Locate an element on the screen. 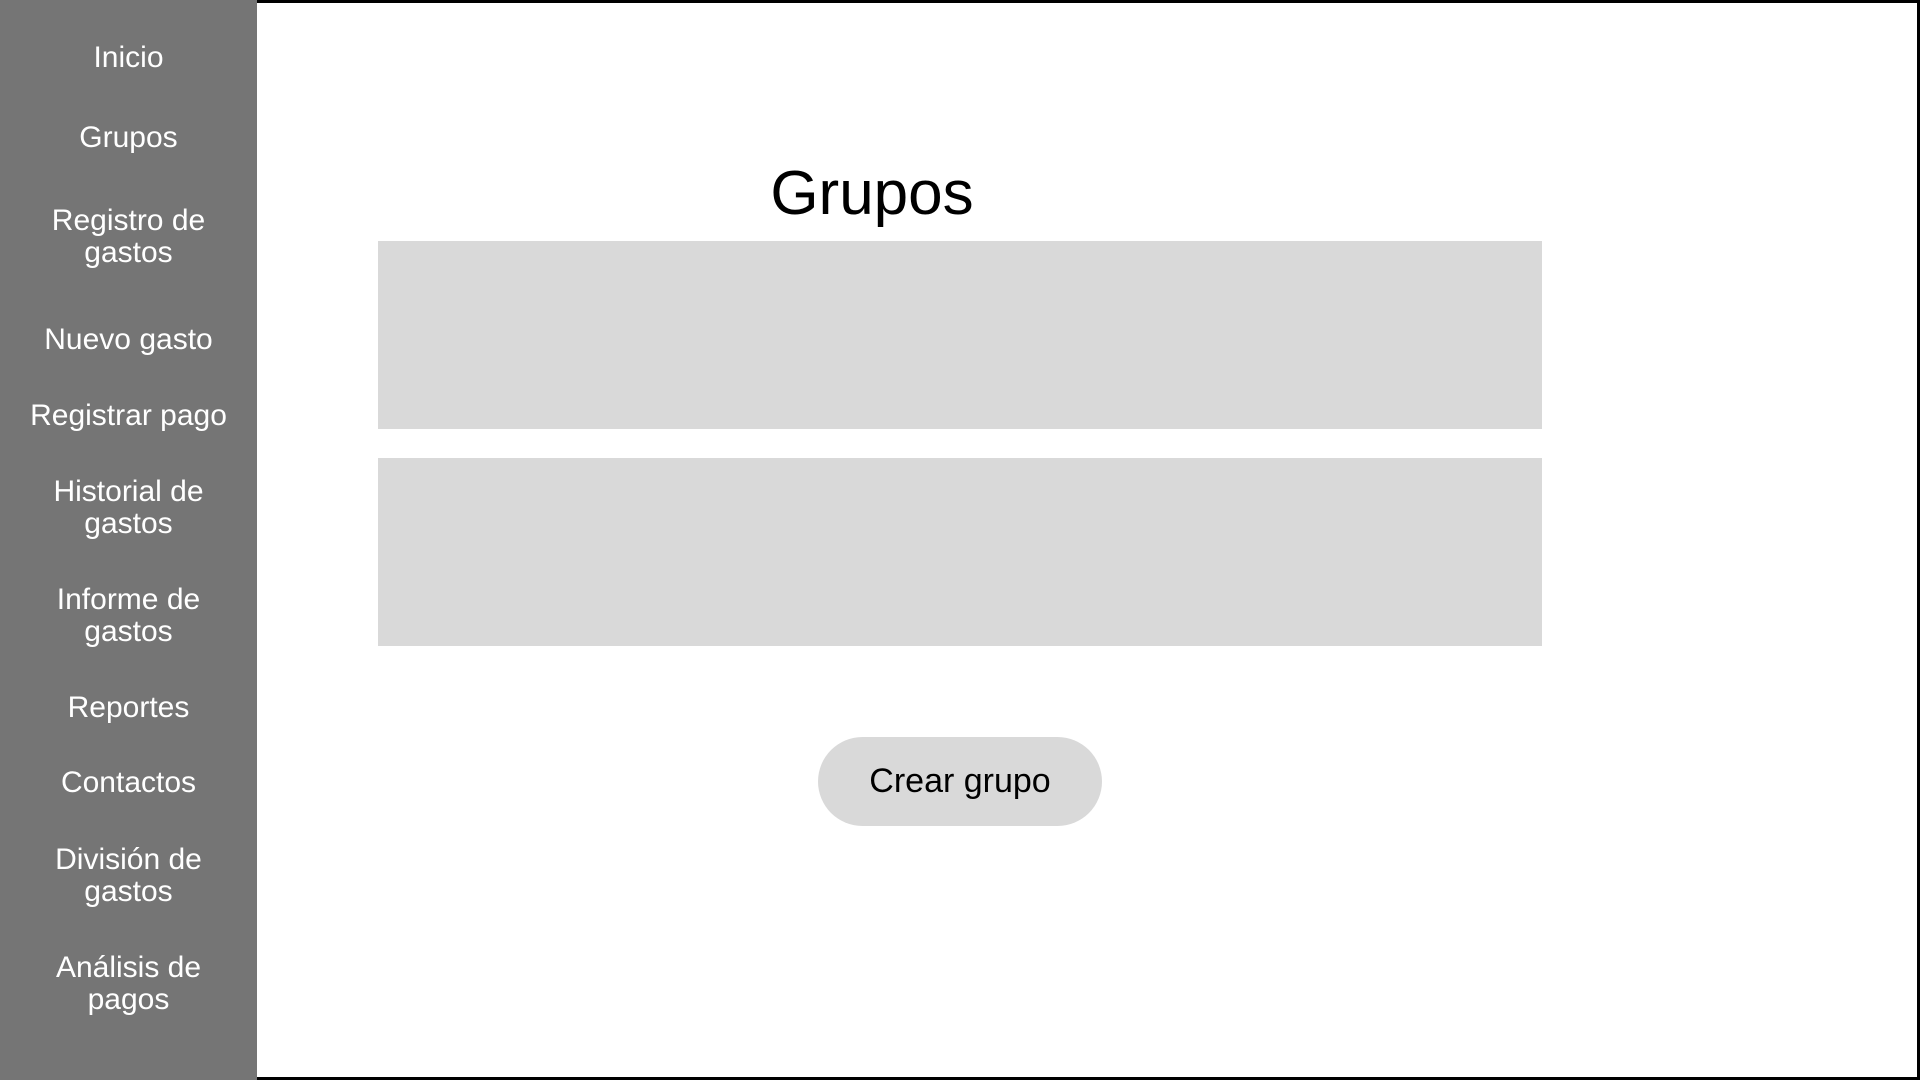  sidebar-item-contactos: Contactos is located at coordinates (128, 782).